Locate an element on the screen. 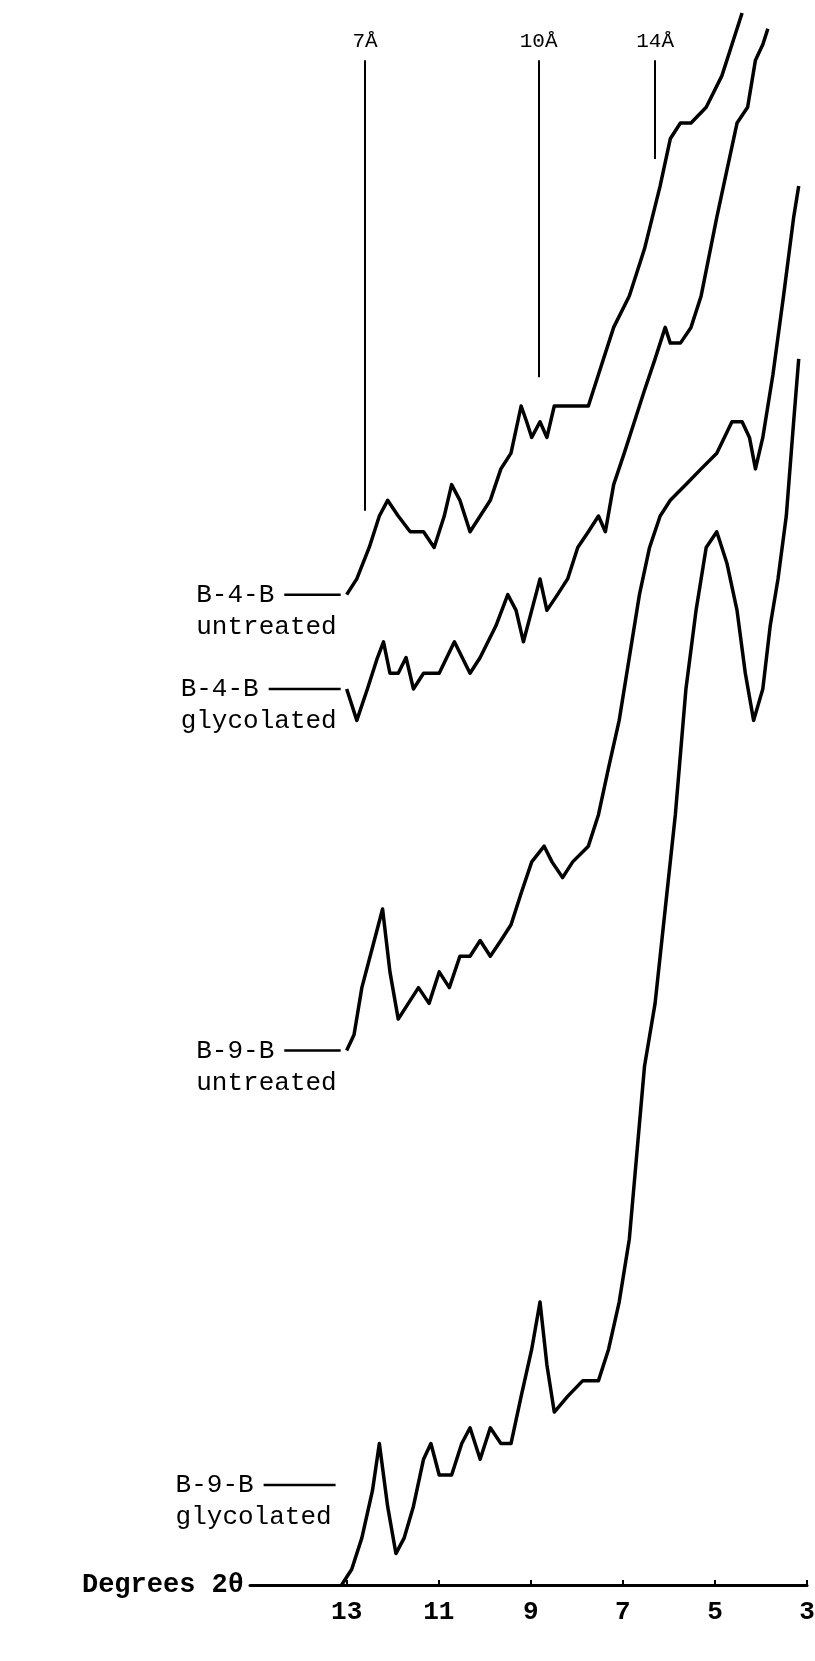 This screenshot has width=815, height=1661. series-label: B-9-B untreated is located at coordinates (266, 1066).